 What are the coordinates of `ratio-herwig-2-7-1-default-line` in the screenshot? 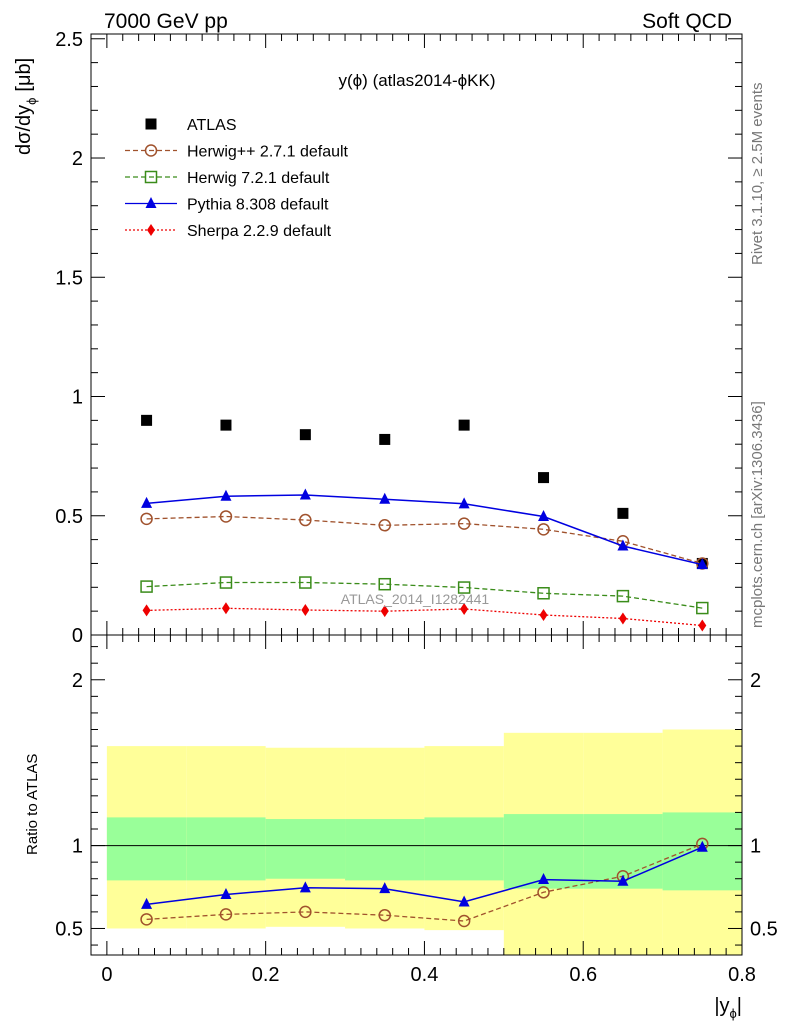 It's located at (424, 882).